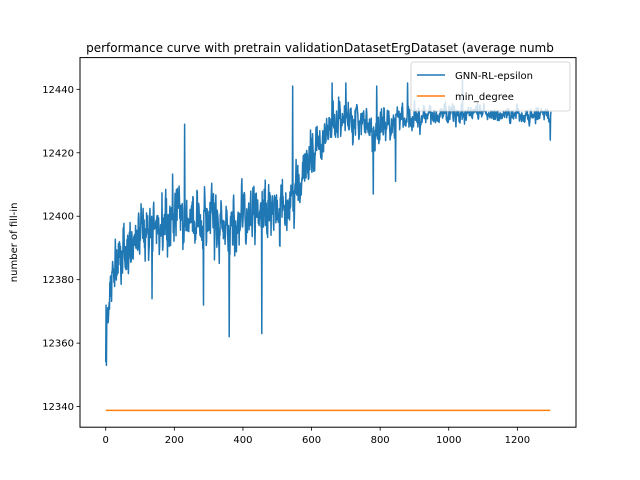 The image size is (640, 480). I want to click on y-axis-label: number of fill-in, so click(14, 243).